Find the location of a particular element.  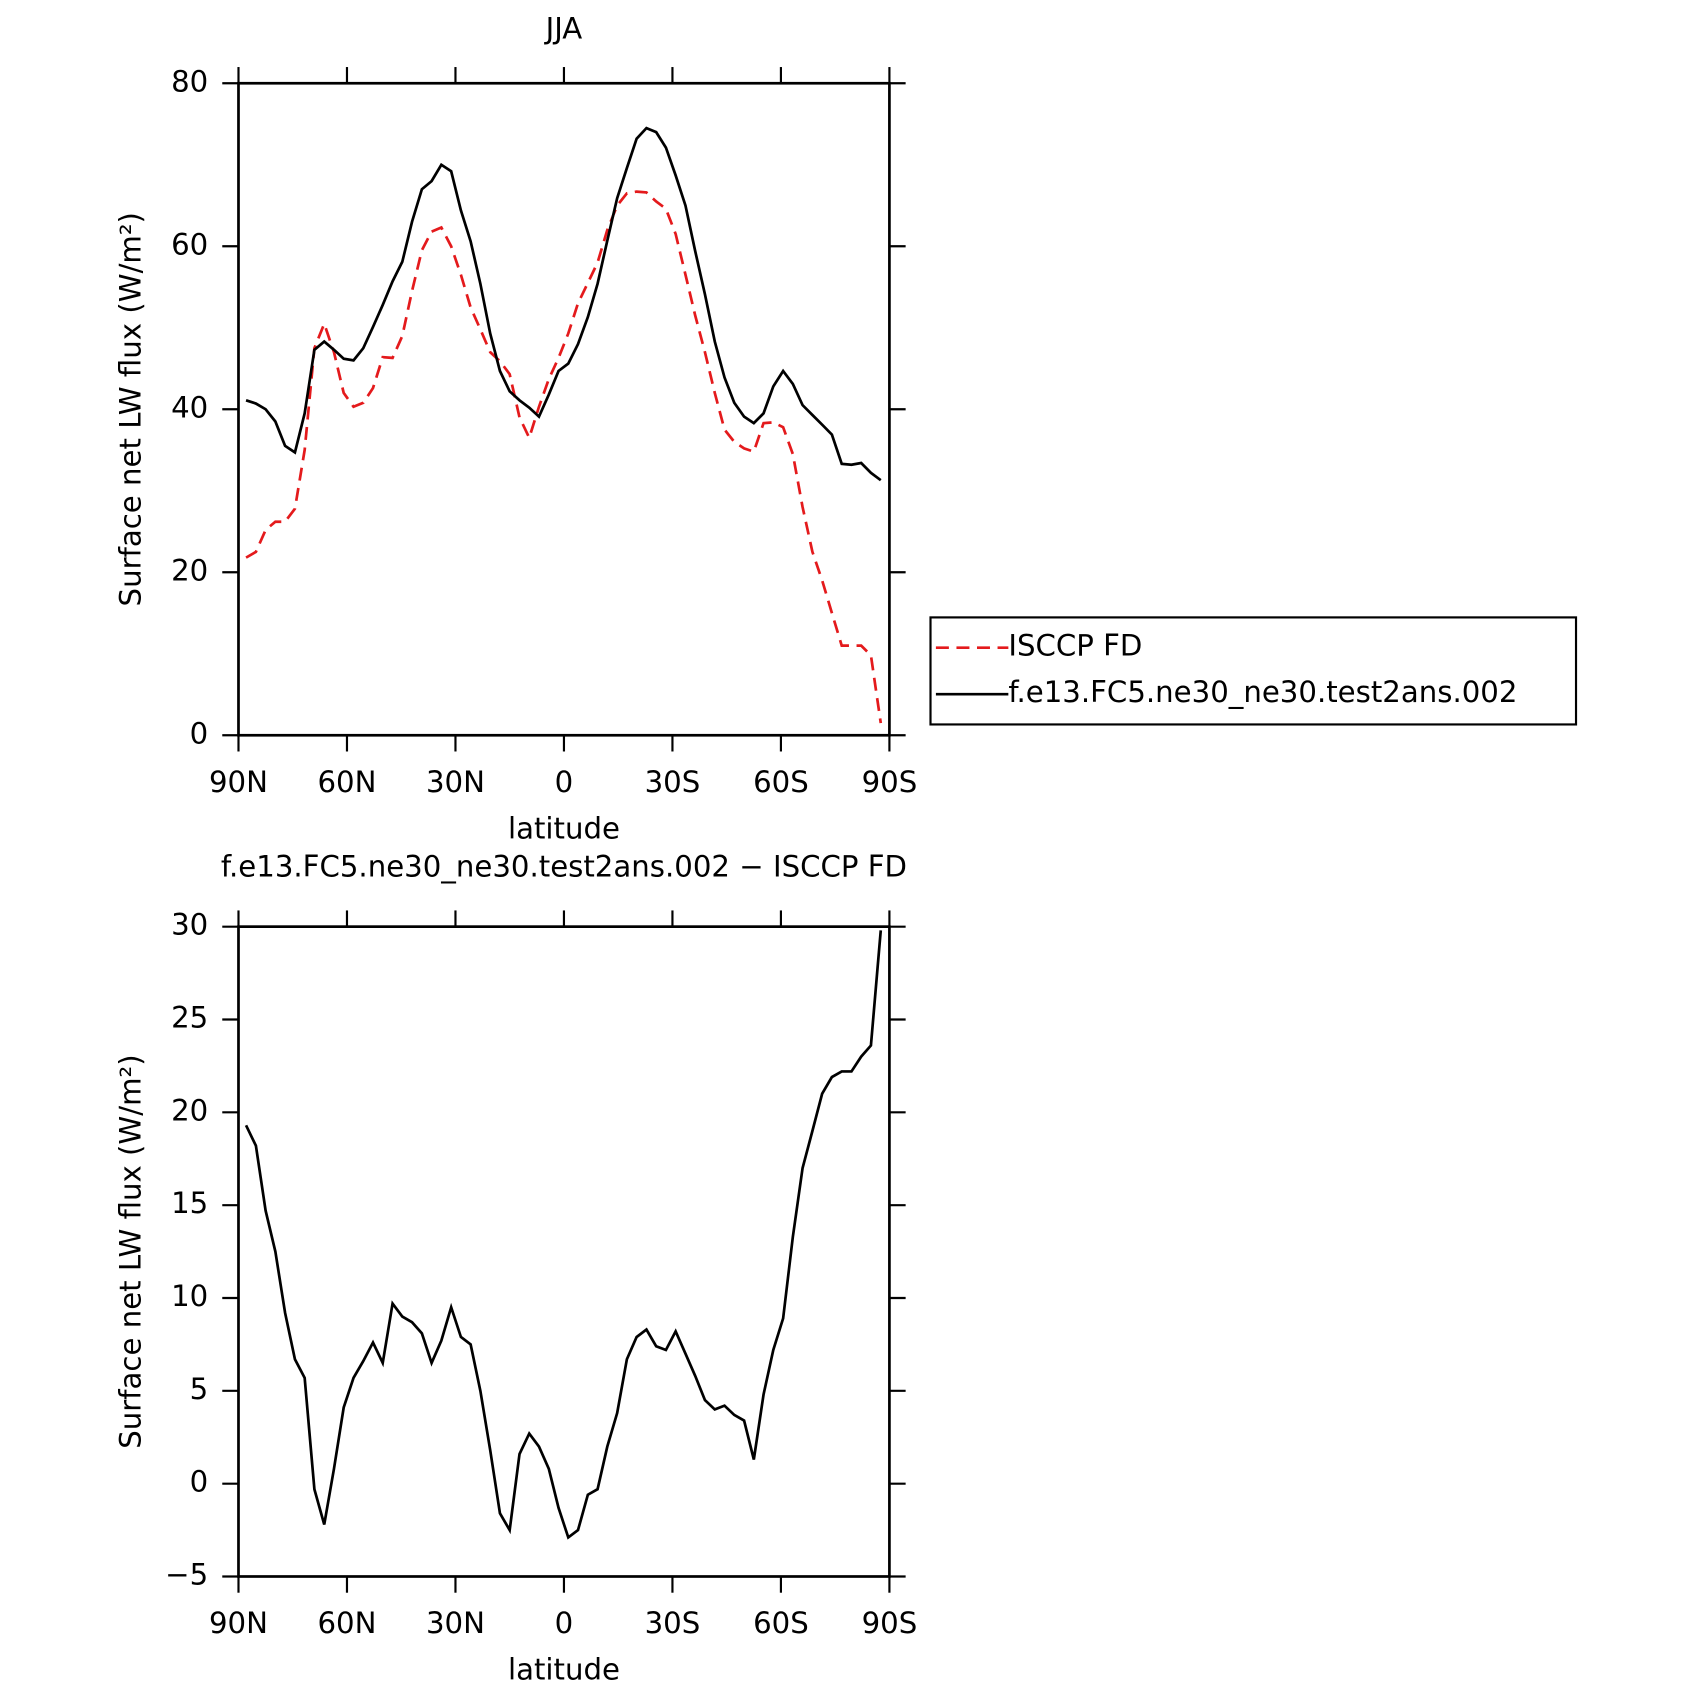

y-tick-label: 60 is located at coordinates (189, 244).